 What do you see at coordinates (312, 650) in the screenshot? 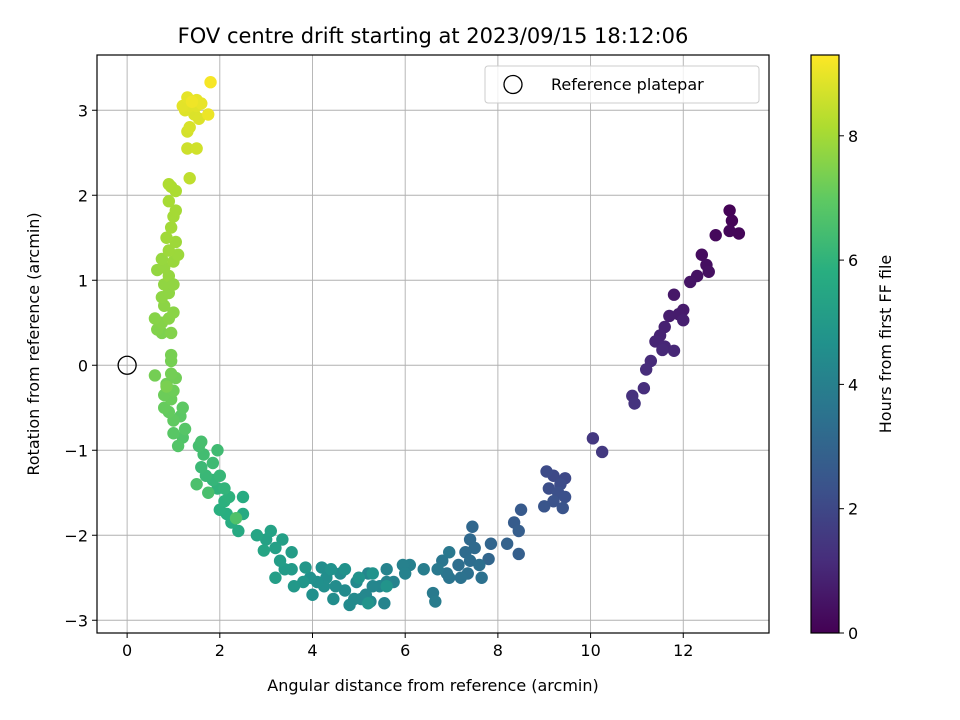
I see `x-tick-label: 4` at bounding box center [312, 650].